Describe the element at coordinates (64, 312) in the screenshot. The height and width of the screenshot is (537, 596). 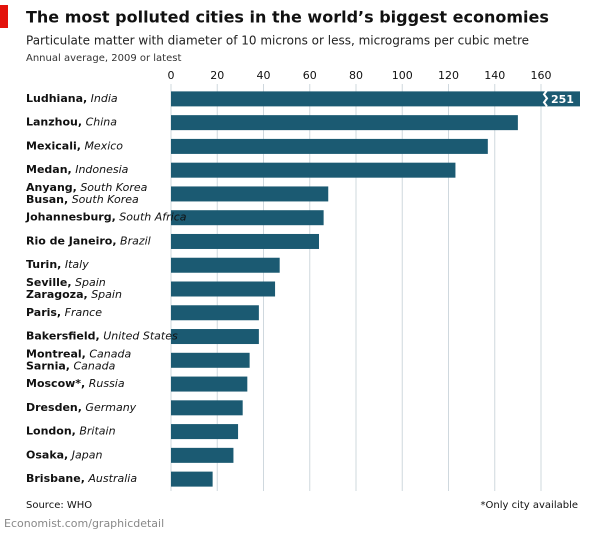
I see `category-label: Paris, France` at that location.